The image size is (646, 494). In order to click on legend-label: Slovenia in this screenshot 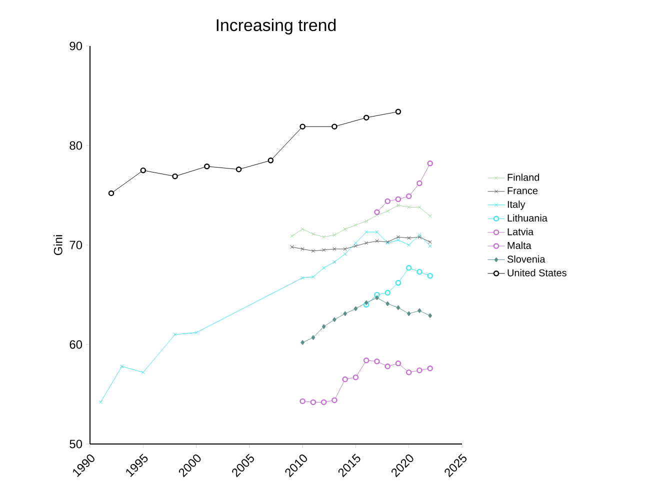, I will do `click(526, 259)`.